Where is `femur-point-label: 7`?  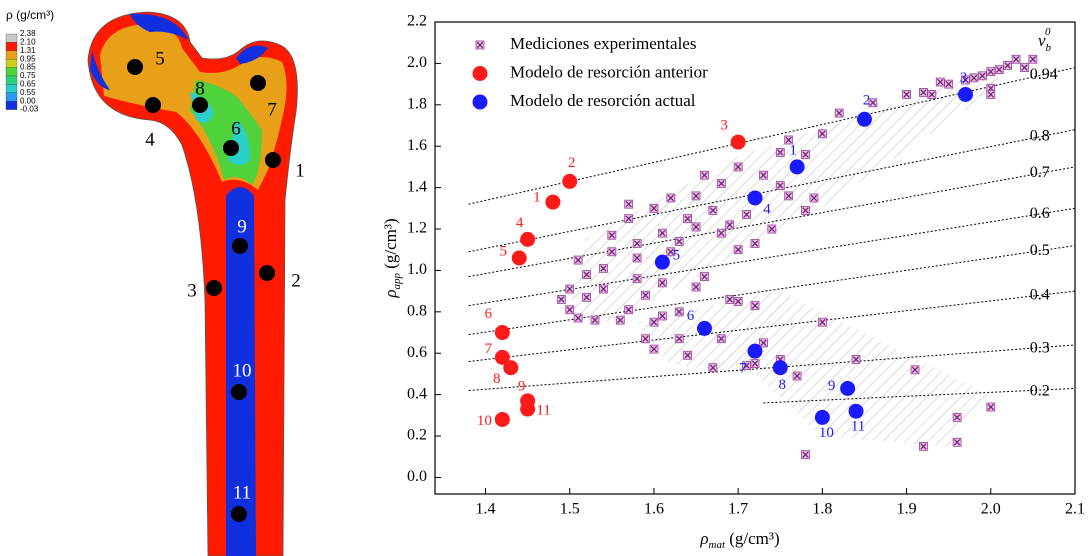
femur-point-label: 7 is located at coordinates (272, 109).